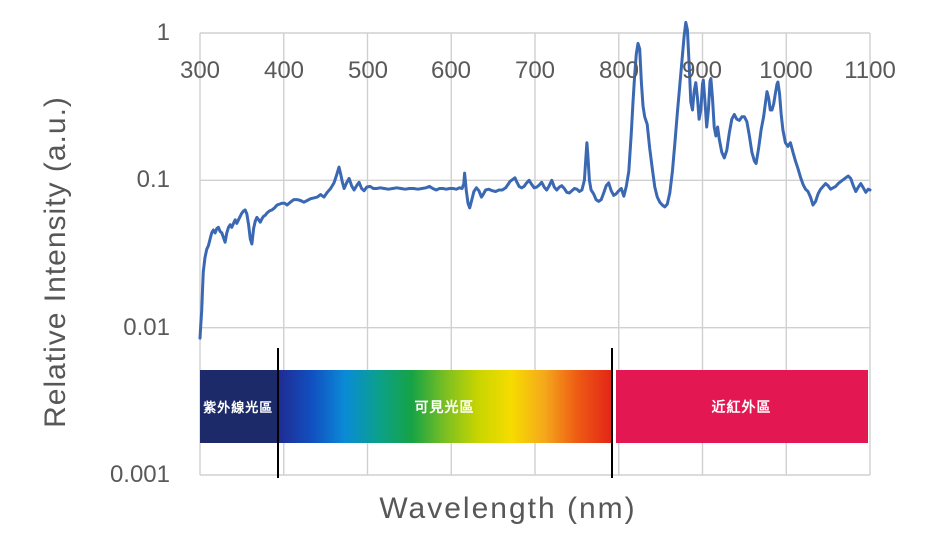 The width and height of the screenshot is (930, 559). I want to click on nir-region-label: 近紅外區, so click(741, 406).